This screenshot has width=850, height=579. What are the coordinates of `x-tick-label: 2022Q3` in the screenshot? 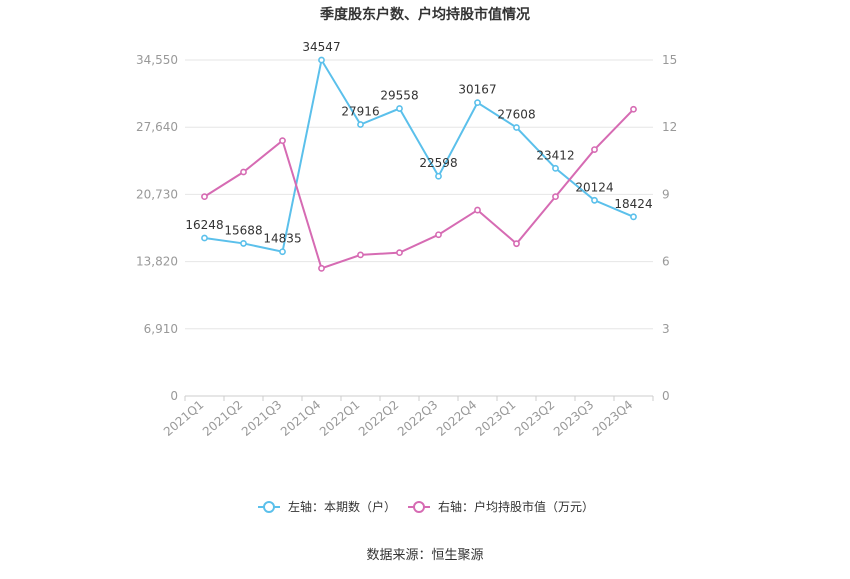 It's located at (417, 418).